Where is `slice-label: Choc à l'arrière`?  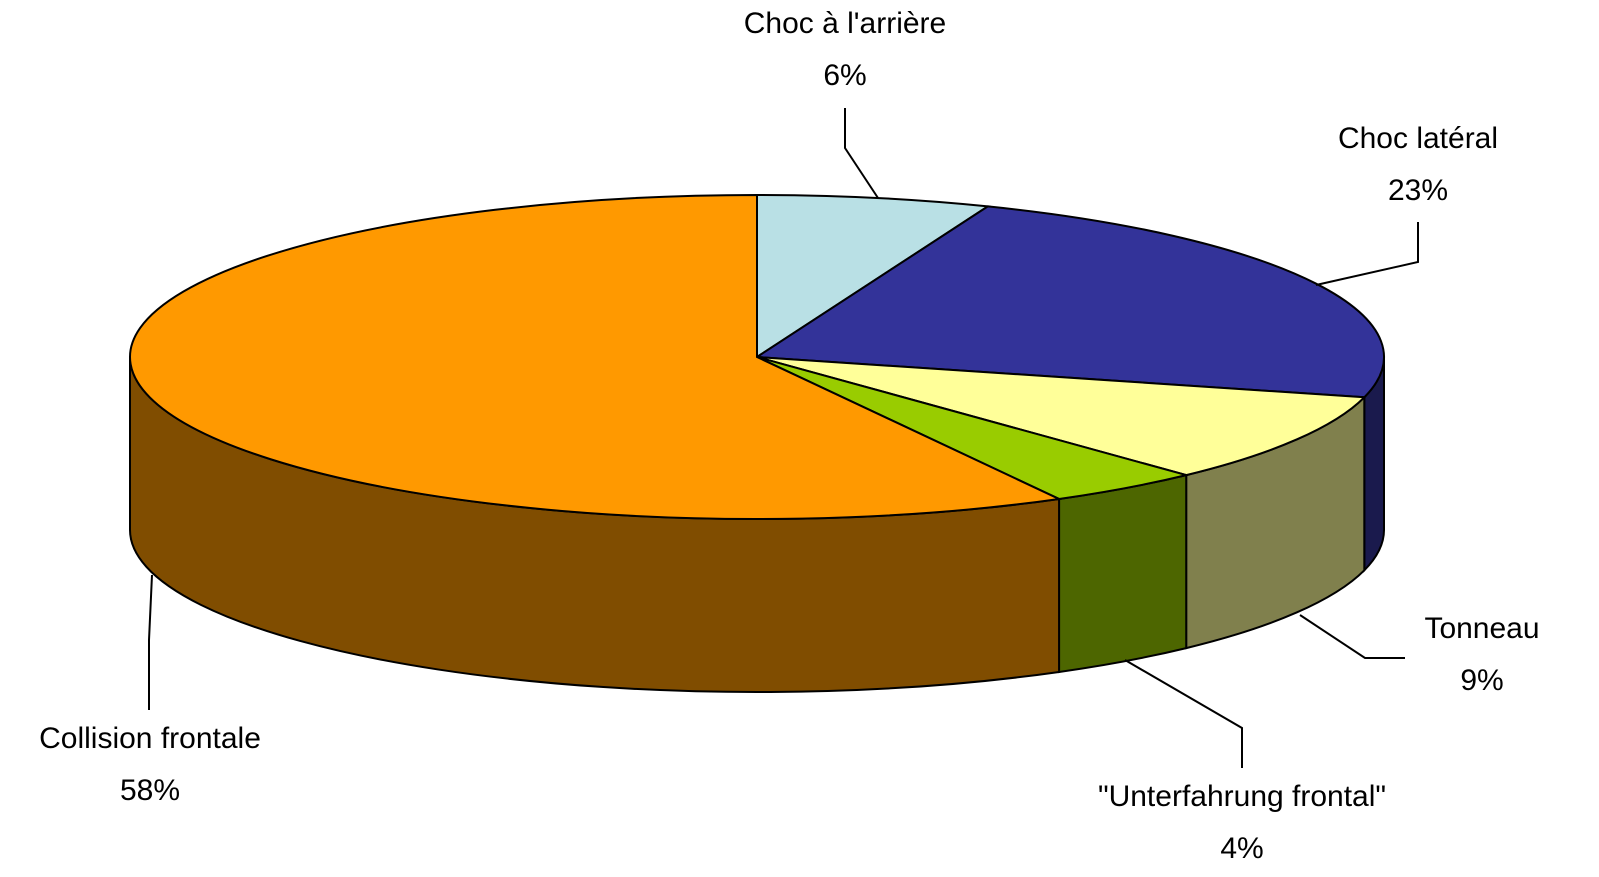
slice-label: Choc à l'arrière is located at coordinates (845, 23).